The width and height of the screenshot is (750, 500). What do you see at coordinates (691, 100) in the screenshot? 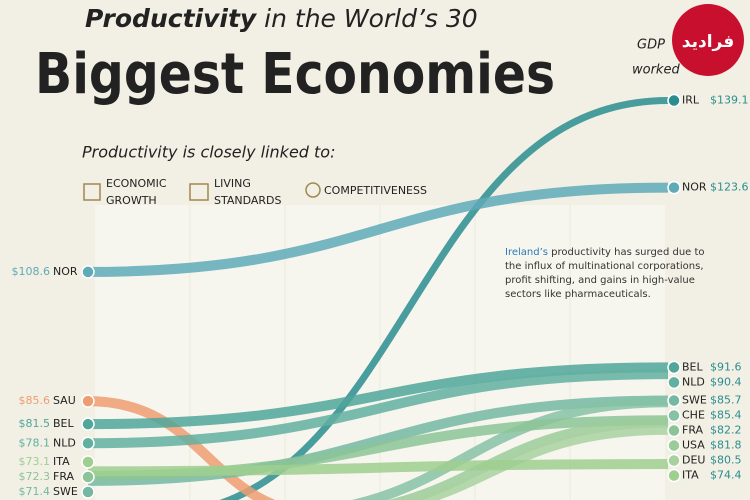
I see `country-label: IRL` at bounding box center [691, 100].